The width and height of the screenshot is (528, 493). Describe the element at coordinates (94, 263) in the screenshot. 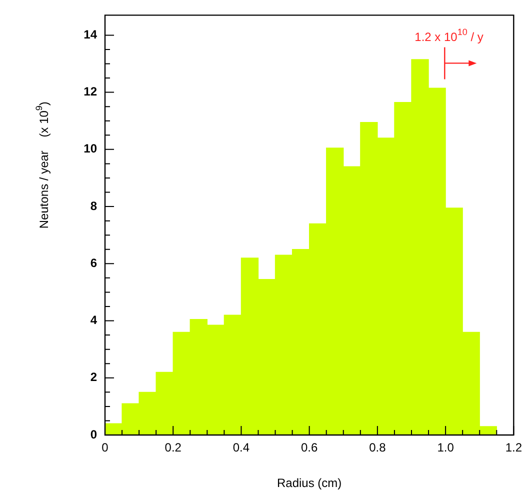

I see `y-tick-label: 6` at that location.